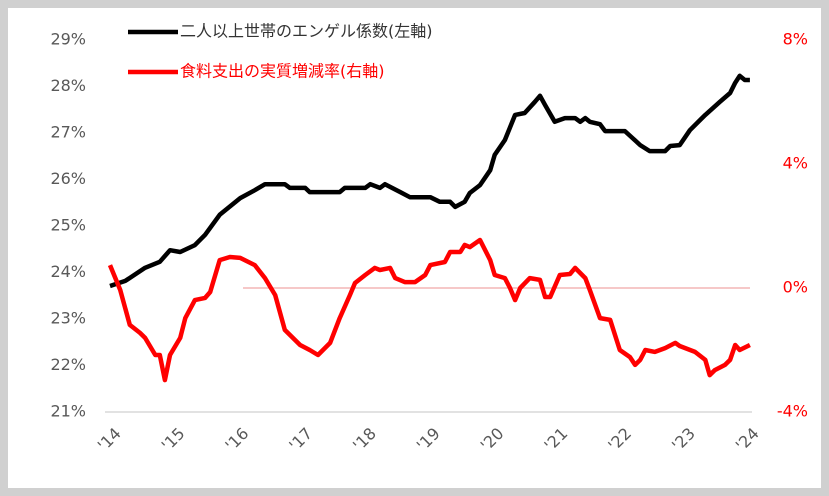  I want to click on y2-tick-label: -4%, so click(792, 411).